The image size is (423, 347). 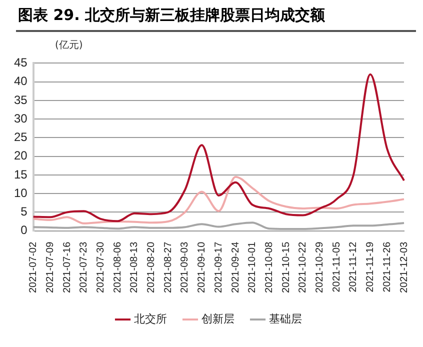 I want to click on y-tick-label: 10, so click(x=21, y=193).